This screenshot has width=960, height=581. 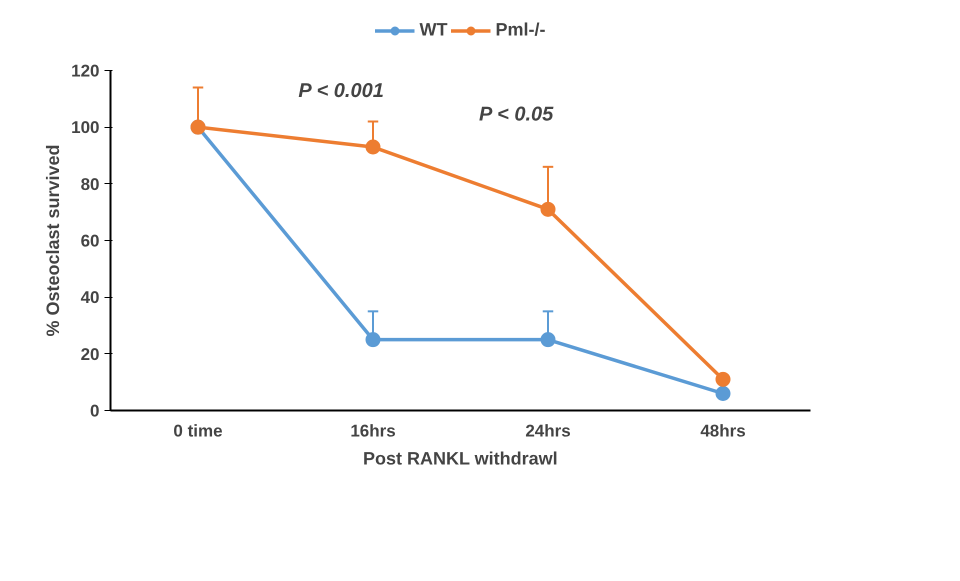 What do you see at coordinates (90, 184) in the screenshot?
I see `y-tick-label: 80` at bounding box center [90, 184].